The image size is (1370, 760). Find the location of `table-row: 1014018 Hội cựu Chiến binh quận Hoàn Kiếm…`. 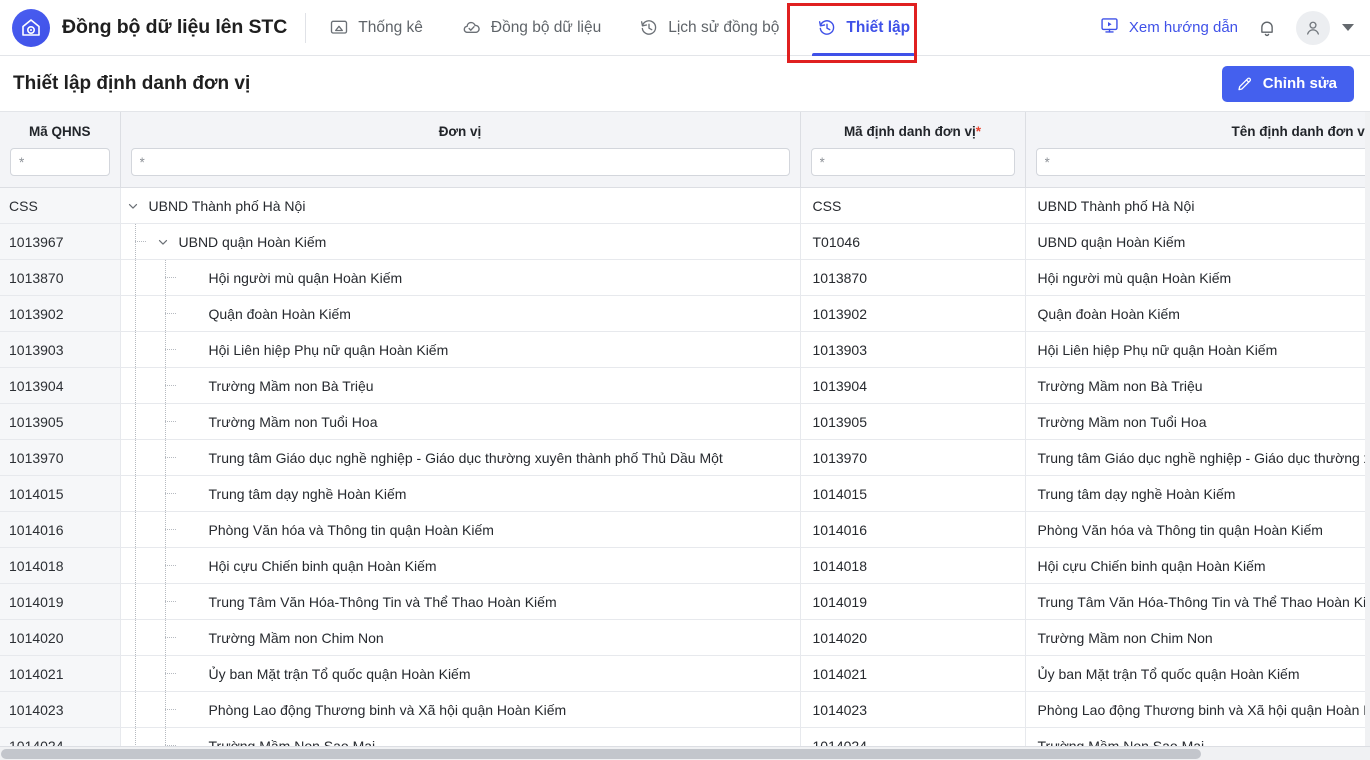

table-row: 1014018 Hội cựu Chiến binh quận Hoàn Kiếm… is located at coordinates (685, 565).